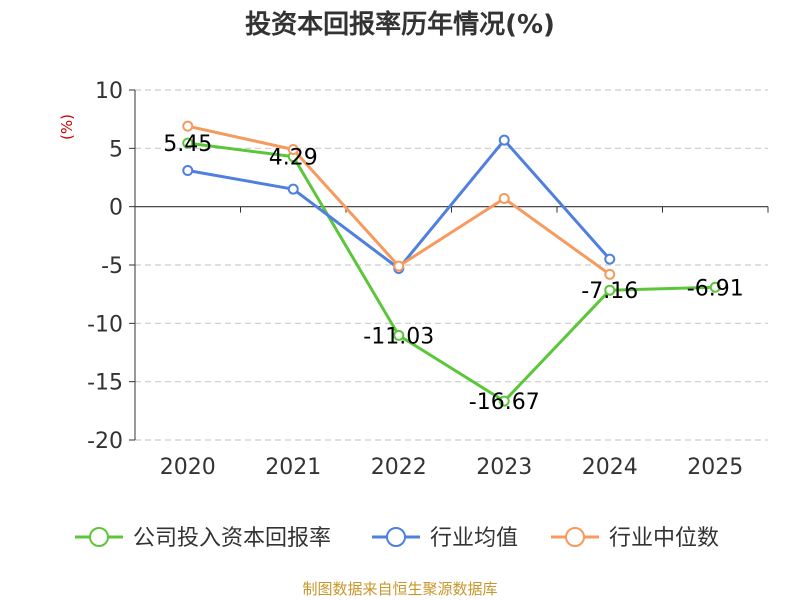 Image resolution: width=800 pixels, height=600 pixels. Describe the element at coordinates (188, 467) in the screenshot. I see `x-tick-label: 2020` at that location.